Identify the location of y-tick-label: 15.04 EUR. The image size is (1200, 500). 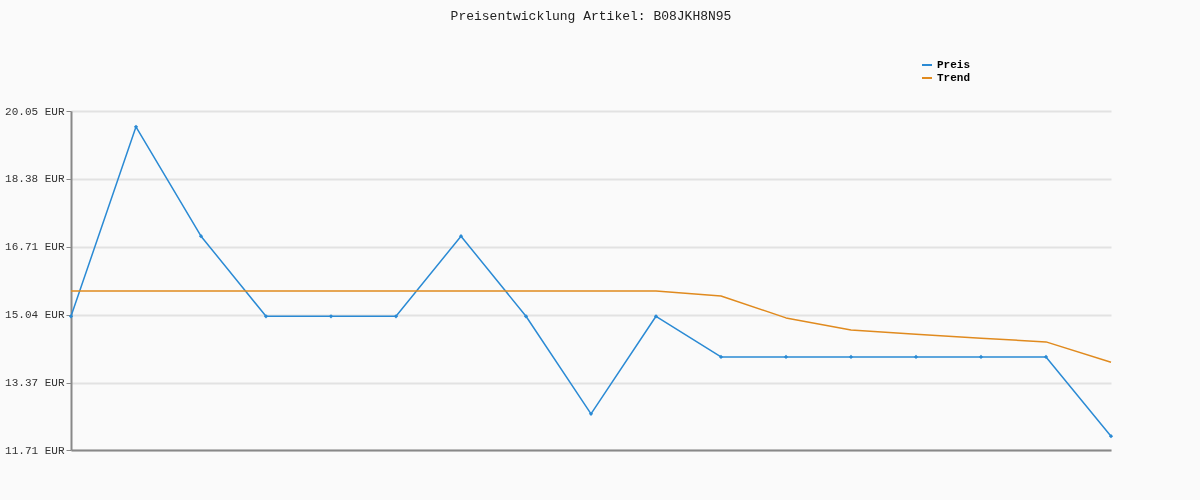
(35, 315).